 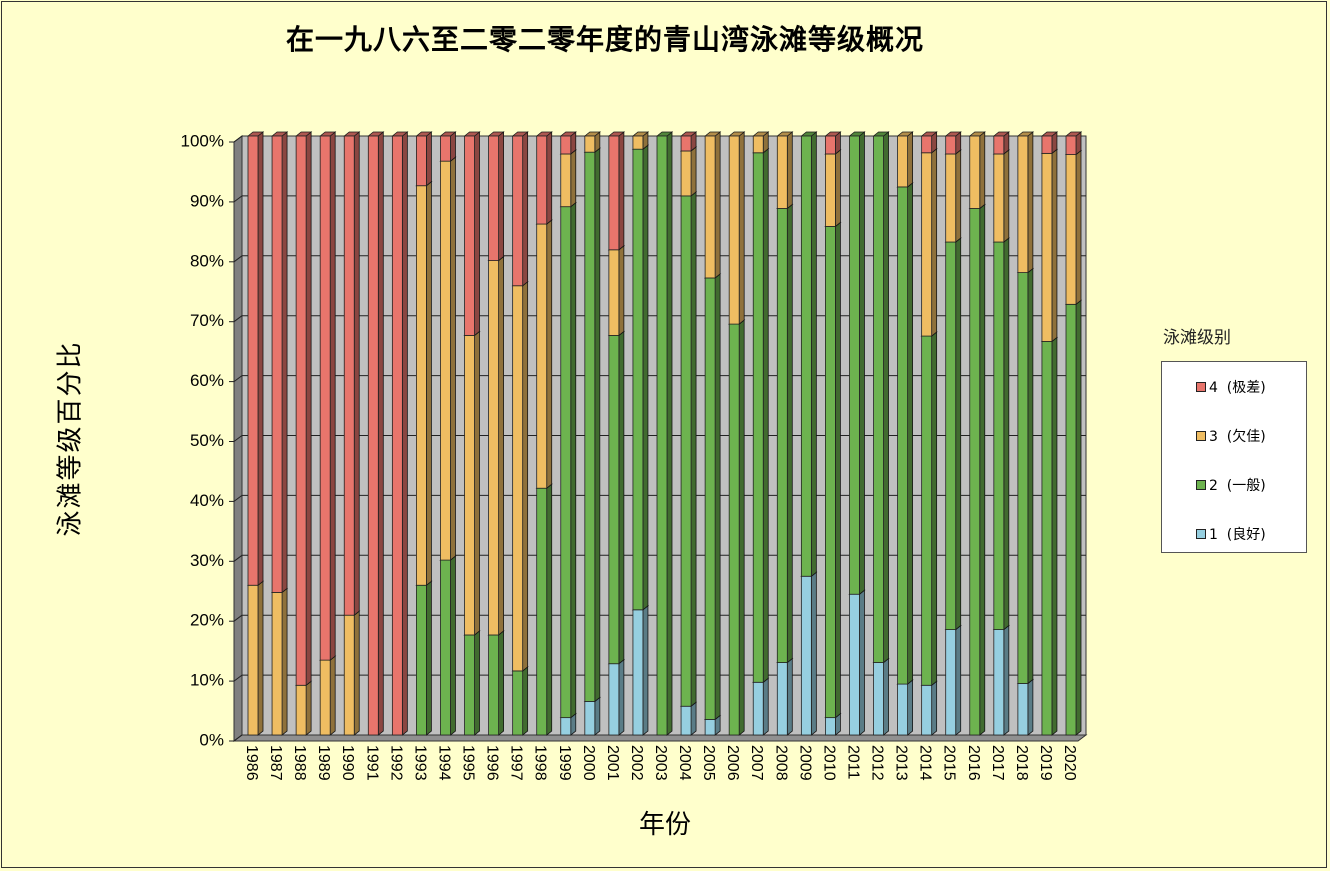 What do you see at coordinates (877, 763) in the screenshot?
I see `x-tick-label: 2012` at bounding box center [877, 763].